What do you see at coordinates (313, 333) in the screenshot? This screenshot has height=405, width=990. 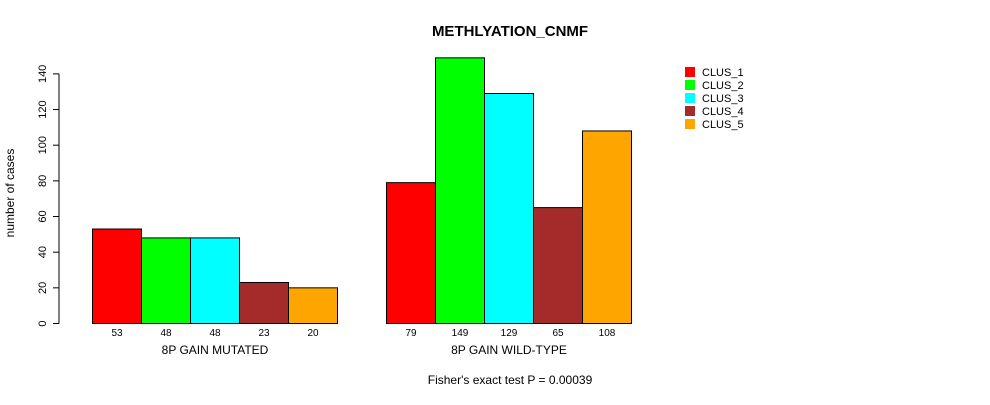 I see `bar-count-label: 20` at bounding box center [313, 333].